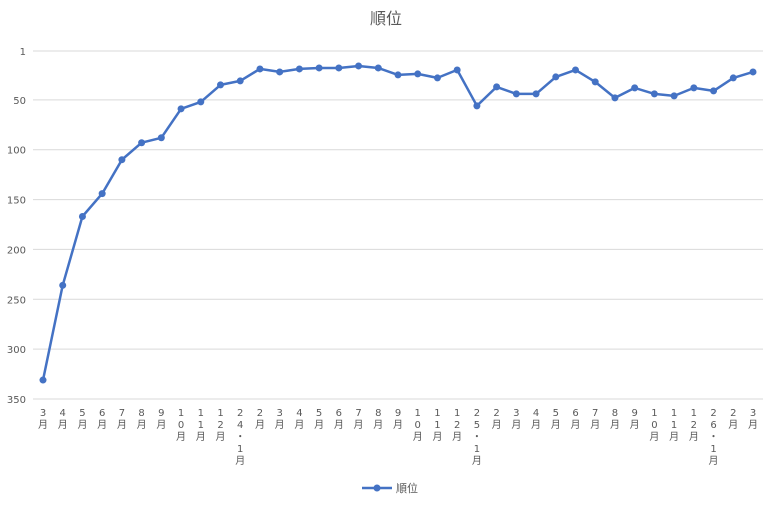  I want to click on legend-marker-swatch, so click(377, 488).